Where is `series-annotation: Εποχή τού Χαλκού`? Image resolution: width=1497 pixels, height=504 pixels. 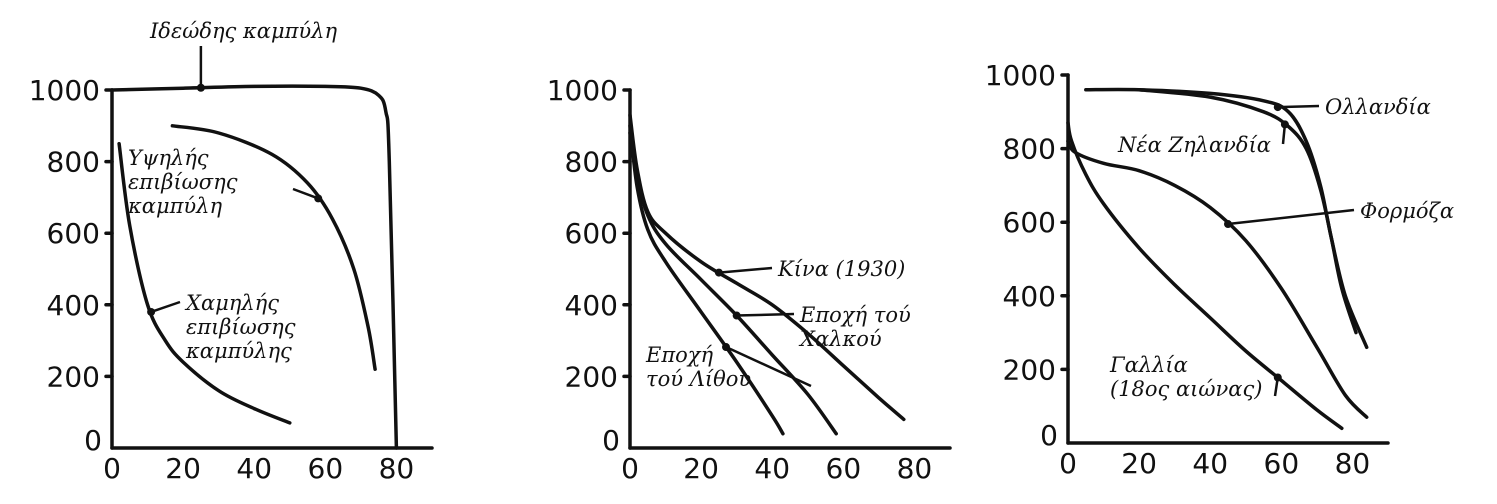
series-annotation: Εποχή τού Χαλκού is located at coordinates (854, 327).